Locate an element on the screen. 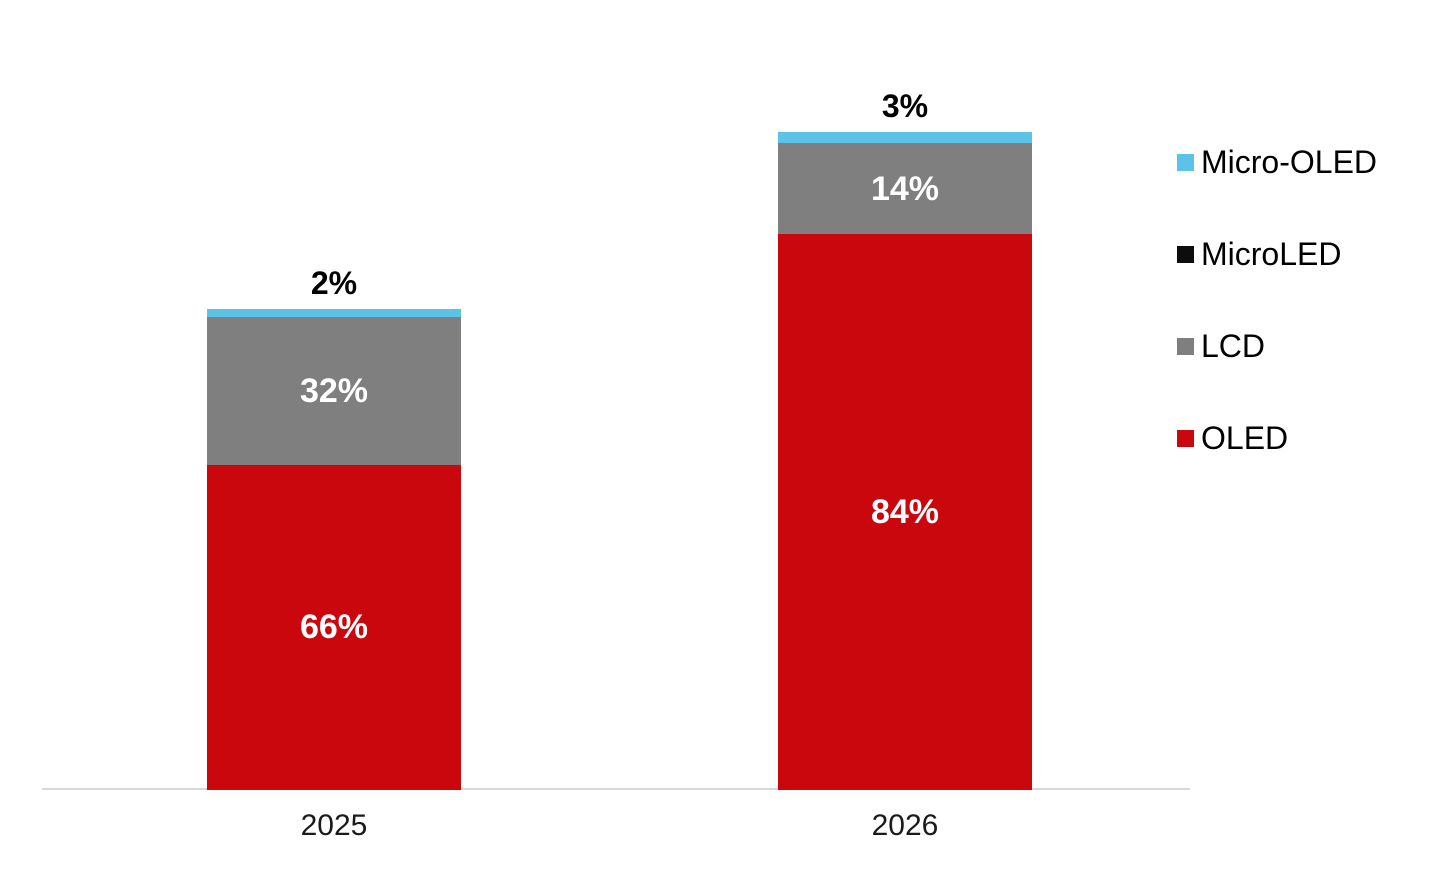  legend-item-microled: MicroLED is located at coordinates (1277, 254).